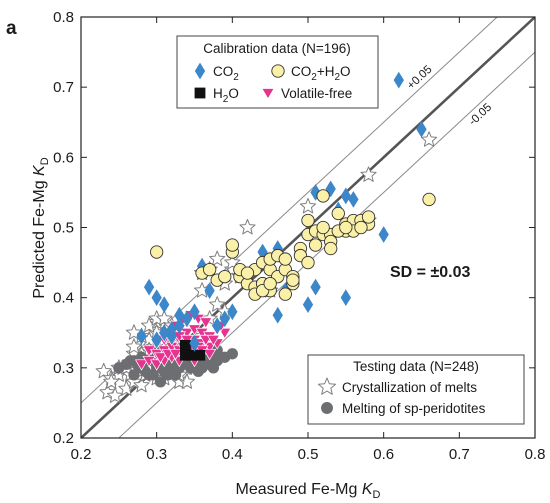 The width and height of the screenshot is (550, 503). What do you see at coordinates (63, 87) in the screenshot?
I see `y-tick-label: 0.7` at bounding box center [63, 87].